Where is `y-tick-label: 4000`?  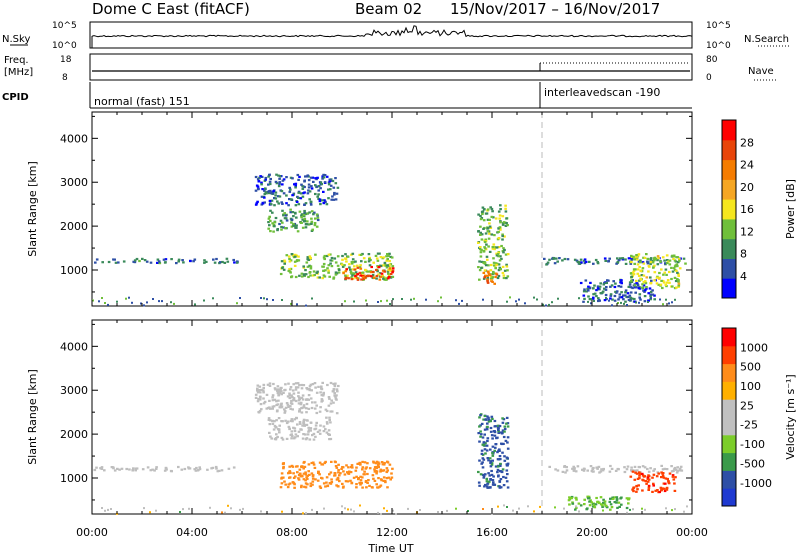
y-tick-label: 4000 is located at coordinates (74, 346).